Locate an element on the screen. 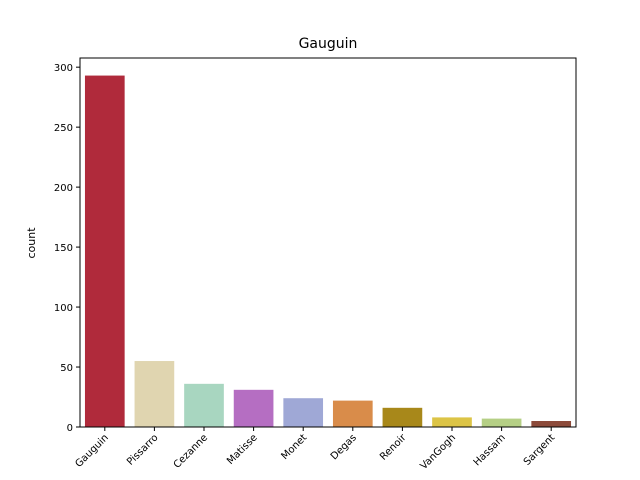 This screenshot has height=480, width=640. bar-renoir is located at coordinates (402, 417).